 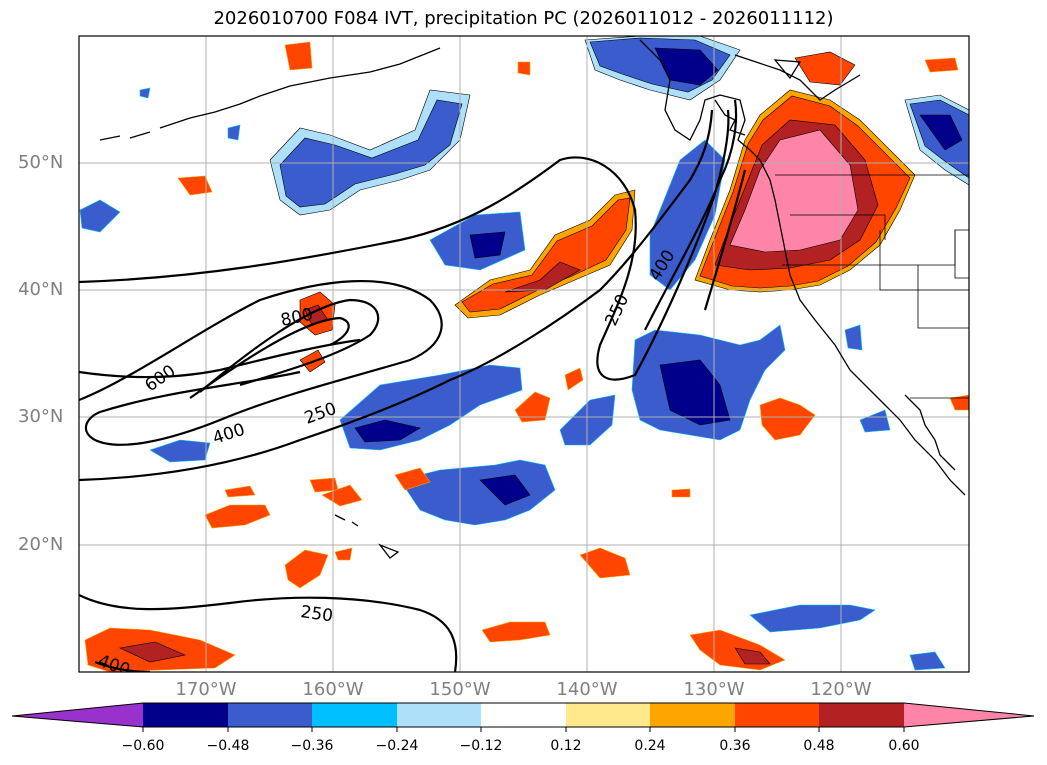 I want to click on colorbar-tick-label: −0.12, so click(x=481, y=746).